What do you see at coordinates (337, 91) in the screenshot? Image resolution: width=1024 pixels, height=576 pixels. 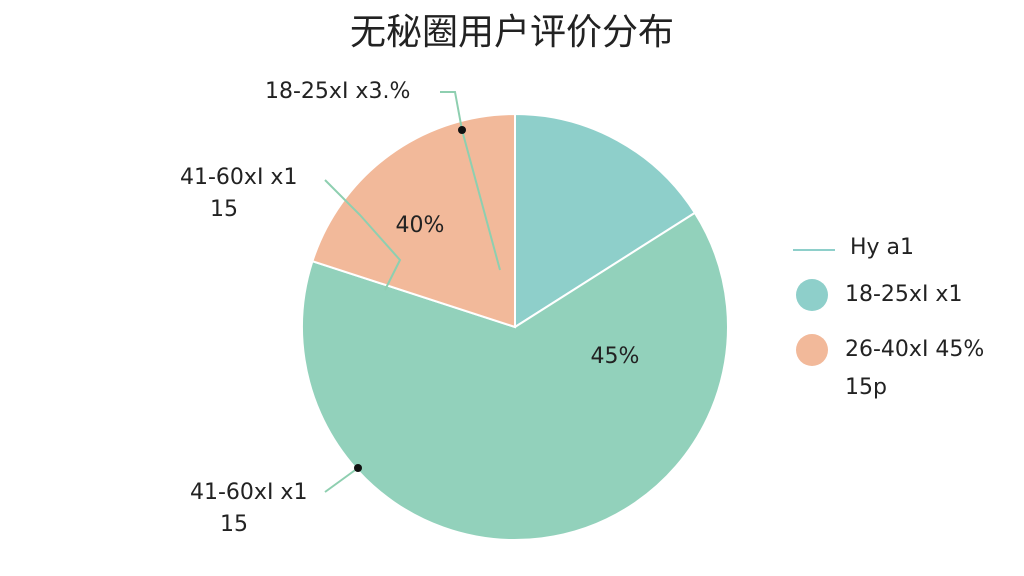 I see `callout-text: 18-25xI x3.%` at bounding box center [337, 91].